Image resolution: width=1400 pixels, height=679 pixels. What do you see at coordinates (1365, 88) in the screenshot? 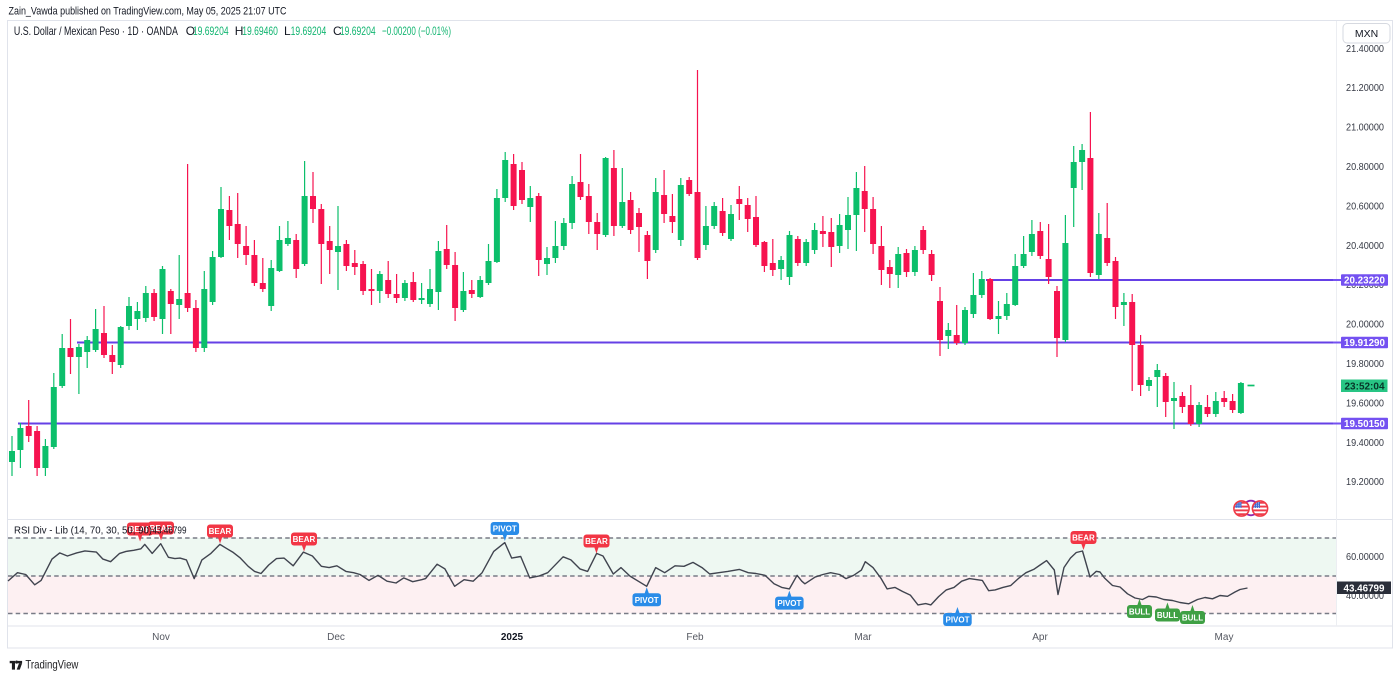
I see `svg-text: 21.20000` at bounding box center [1365, 88].